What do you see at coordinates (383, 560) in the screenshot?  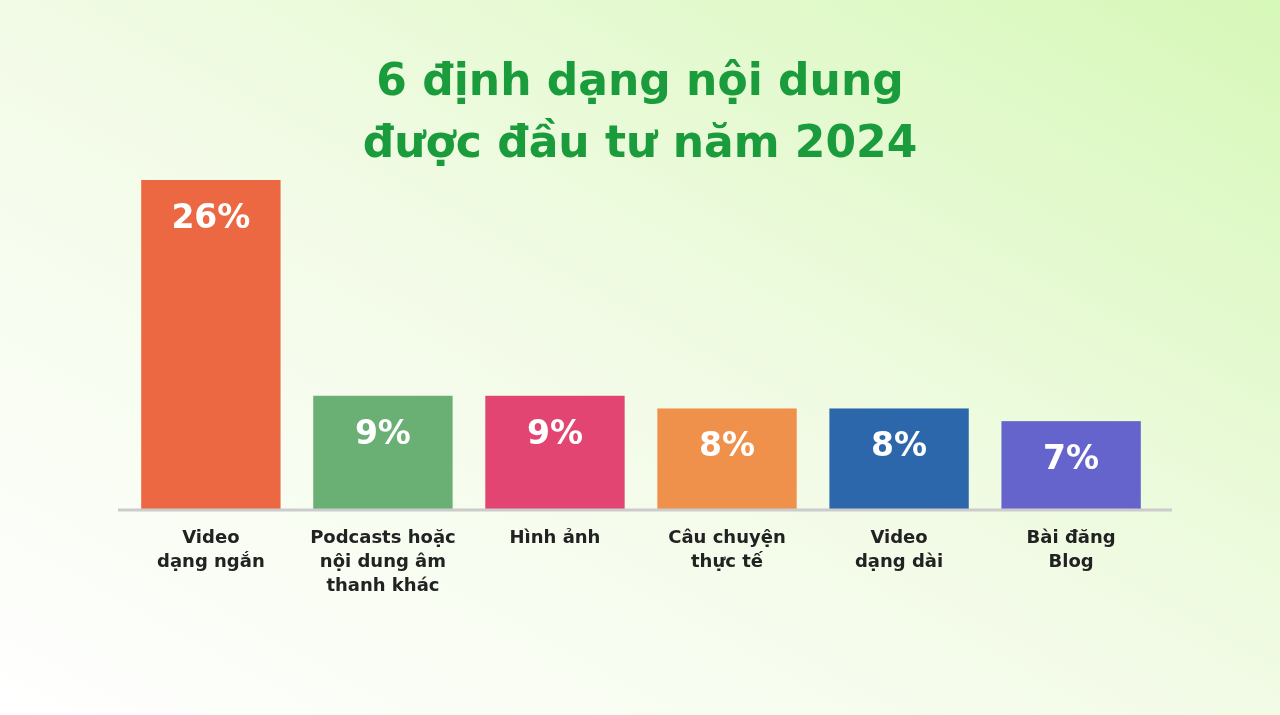 I see `x-tick-label: Podcasts hoặc nội dung âm thanh khác` at bounding box center [383, 560].